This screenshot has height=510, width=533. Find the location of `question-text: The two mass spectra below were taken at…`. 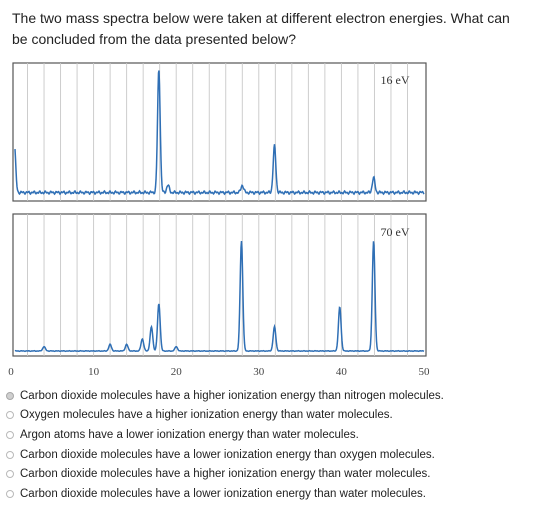

question-text: The two mass spectra below were taken at… is located at coordinates (261, 28).